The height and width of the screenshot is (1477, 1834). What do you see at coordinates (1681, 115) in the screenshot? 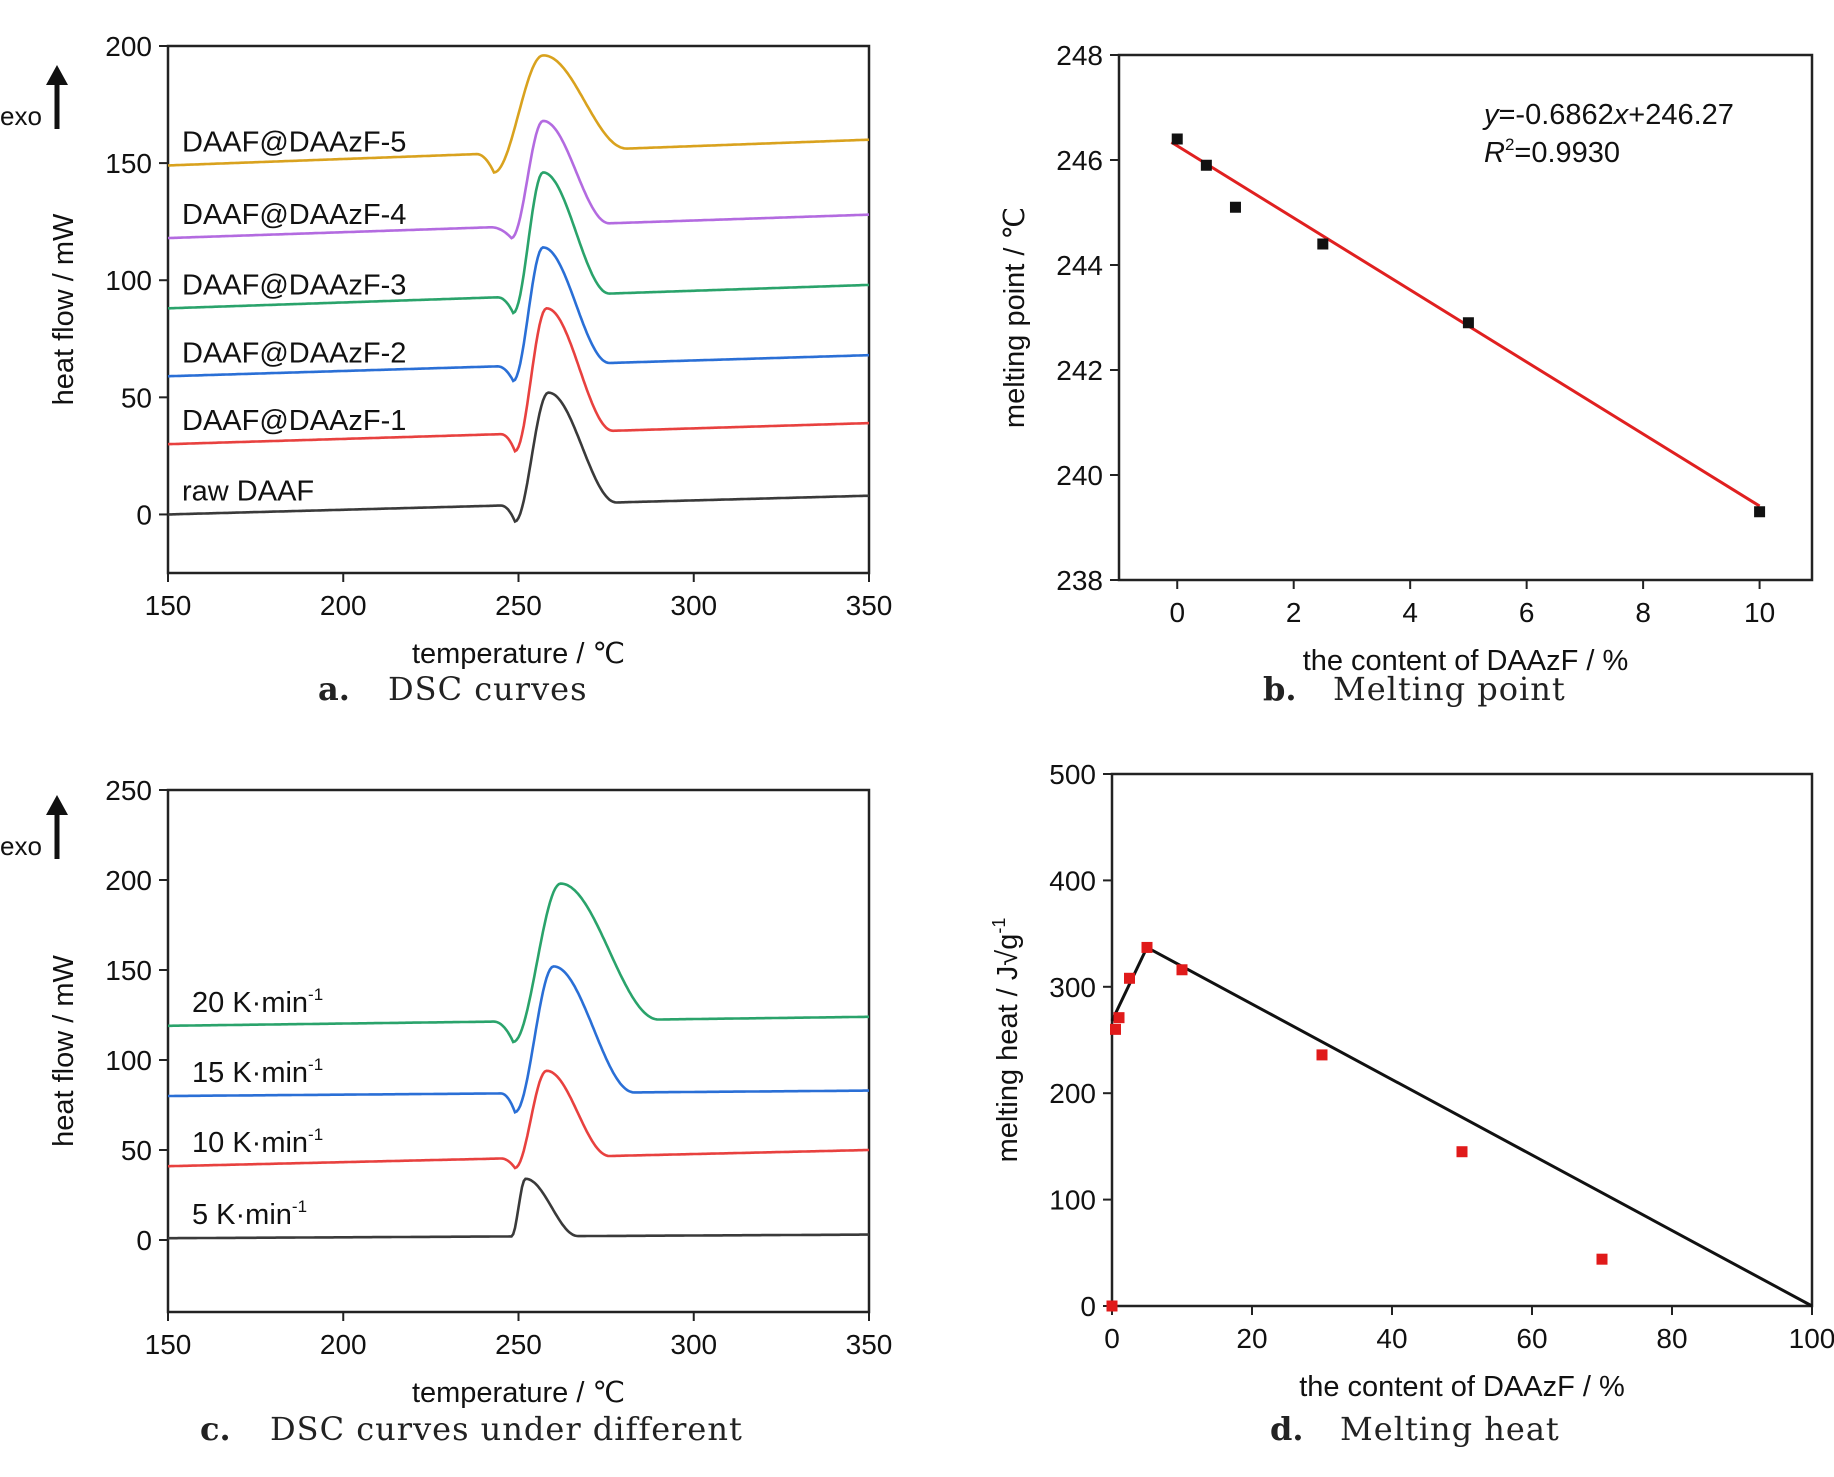
I see `equation-intercept: +246.27` at bounding box center [1681, 115].